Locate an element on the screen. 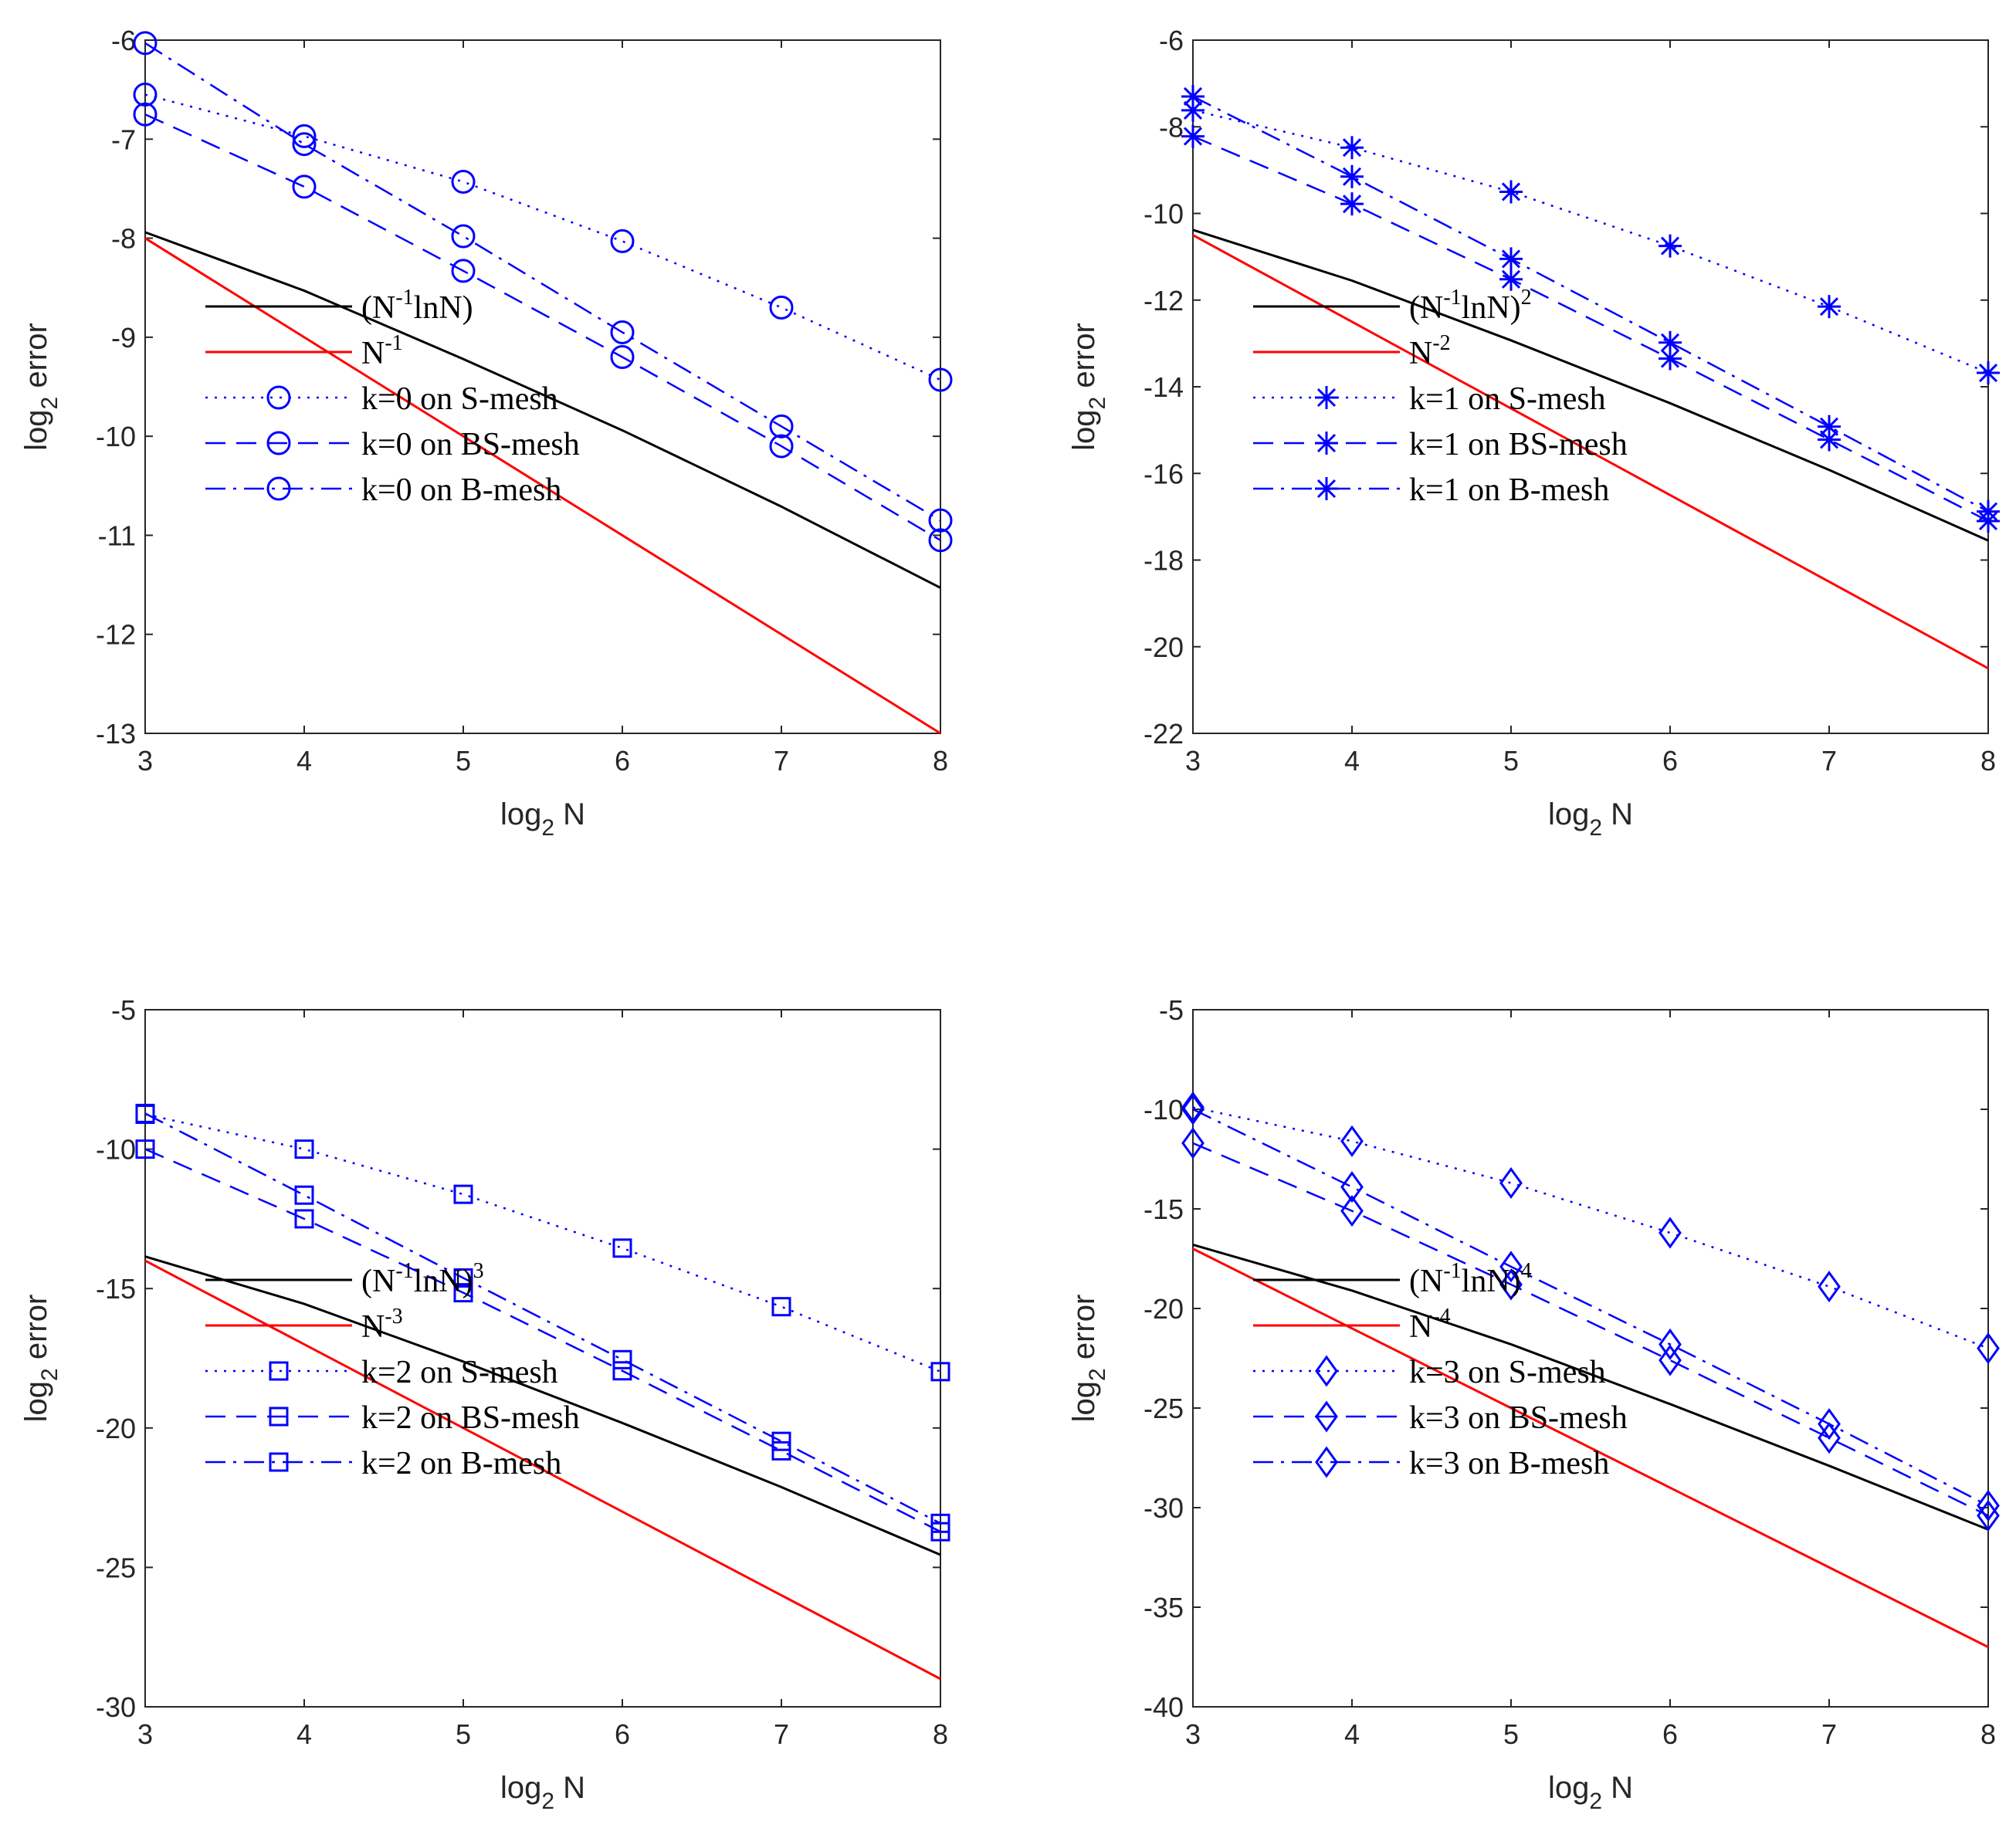  legend-label: k=2 on B-mesh is located at coordinates (461, 1463).